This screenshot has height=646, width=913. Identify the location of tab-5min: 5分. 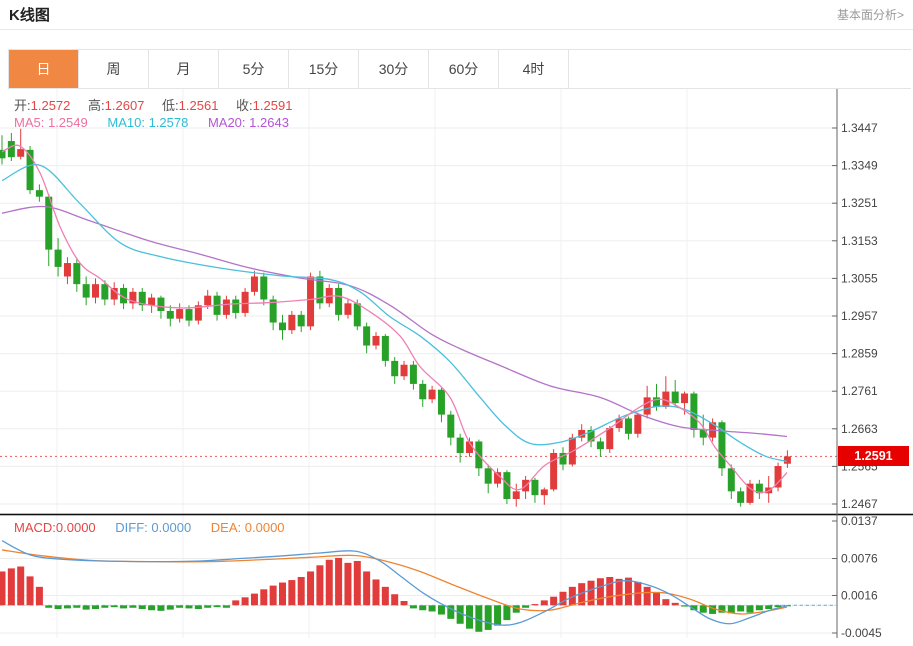
(254, 69).